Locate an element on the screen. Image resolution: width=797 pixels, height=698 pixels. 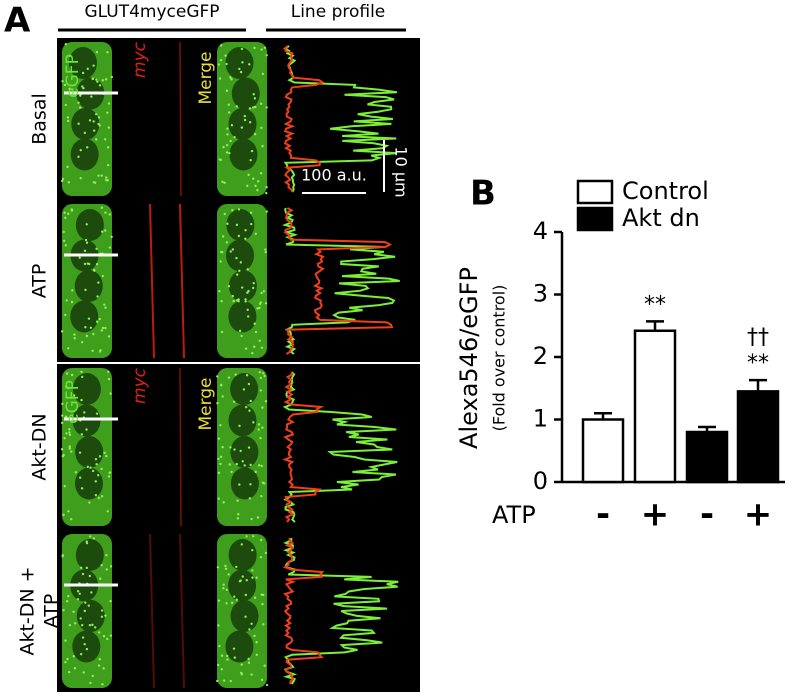
annotation: ** is located at coordinates (655, 304).